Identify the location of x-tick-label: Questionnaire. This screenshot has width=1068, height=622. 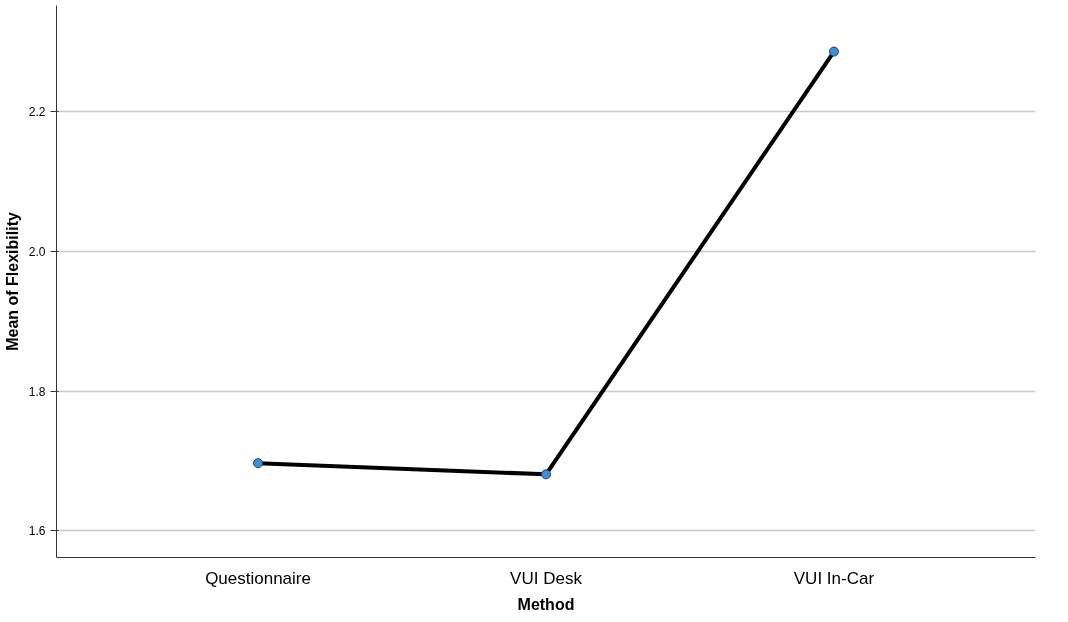
(258, 578).